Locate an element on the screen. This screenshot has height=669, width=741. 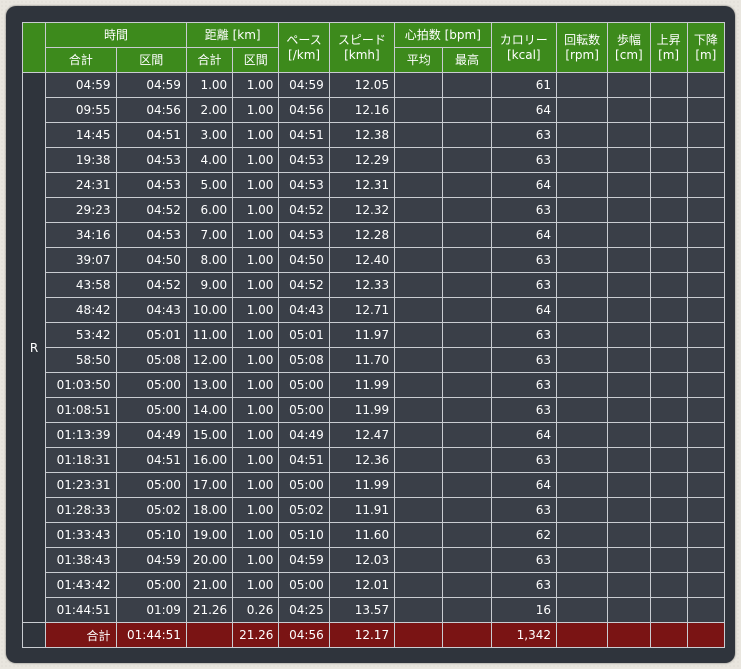
table-row: 53:42 05:01 11.00 1.00 05:01 11.97 63 is located at coordinates (374, 335).